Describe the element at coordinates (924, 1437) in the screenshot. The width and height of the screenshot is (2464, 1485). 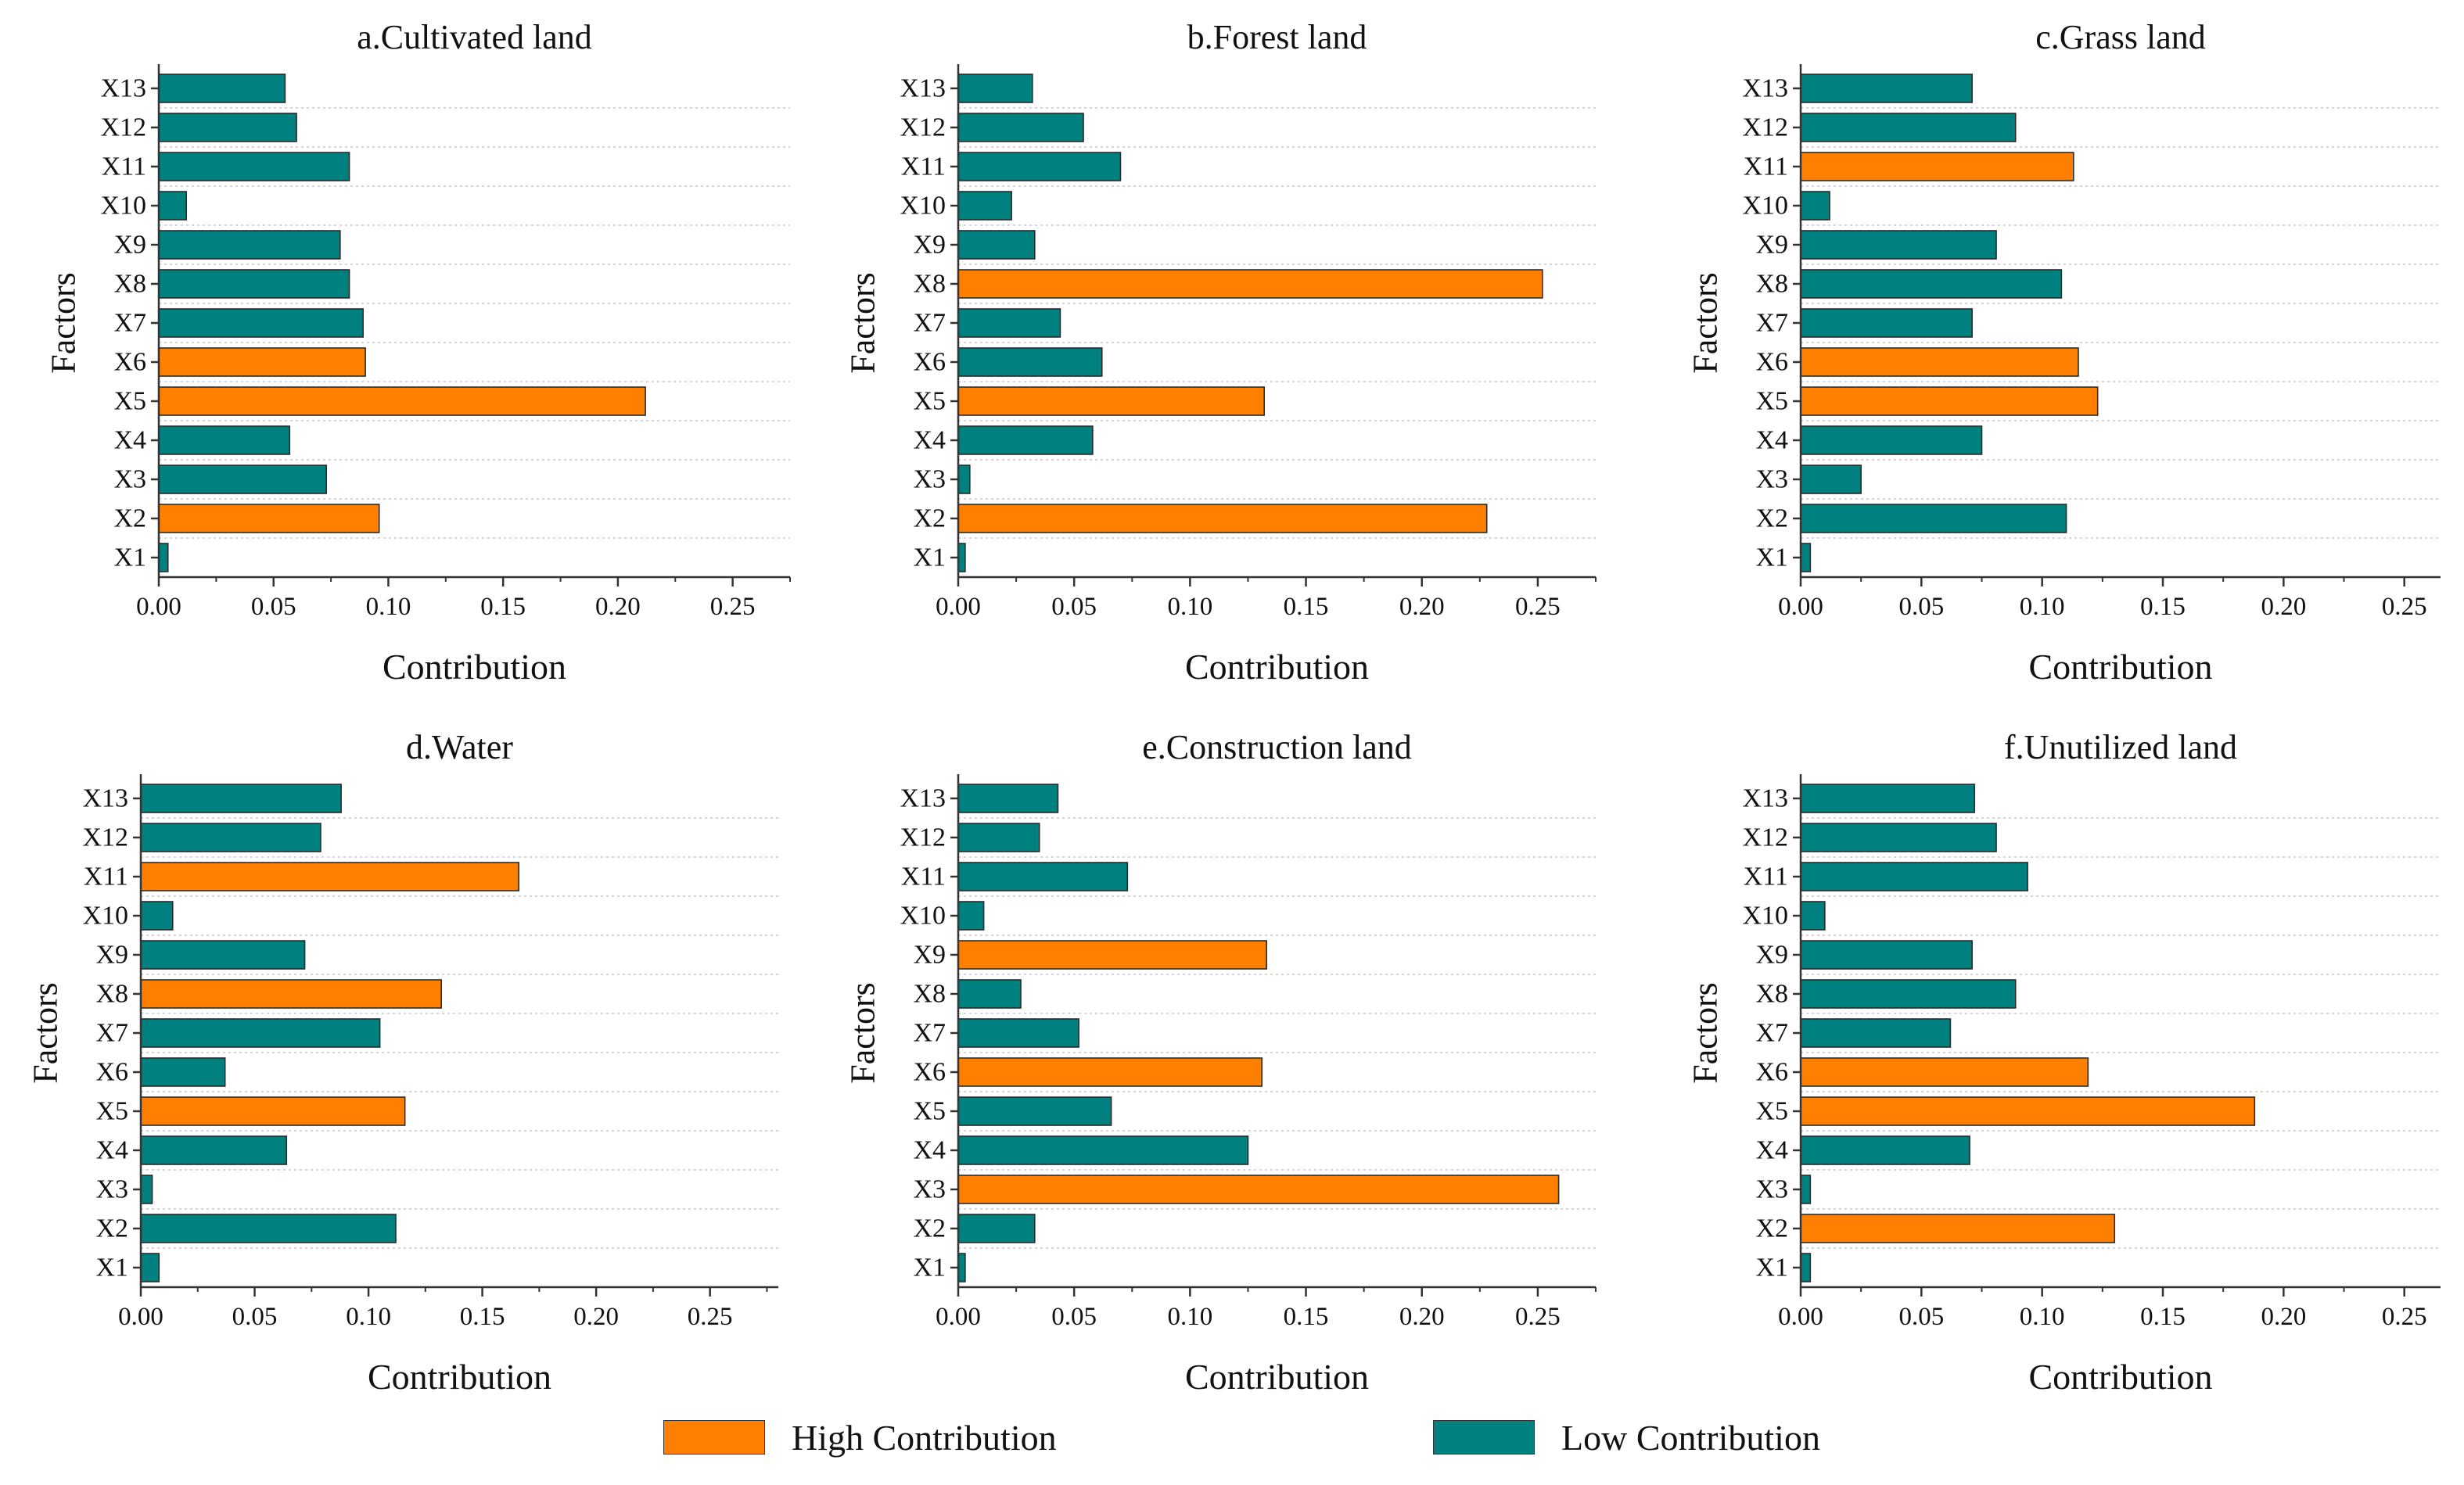
I see `legend-high-label: High Contribution` at that location.